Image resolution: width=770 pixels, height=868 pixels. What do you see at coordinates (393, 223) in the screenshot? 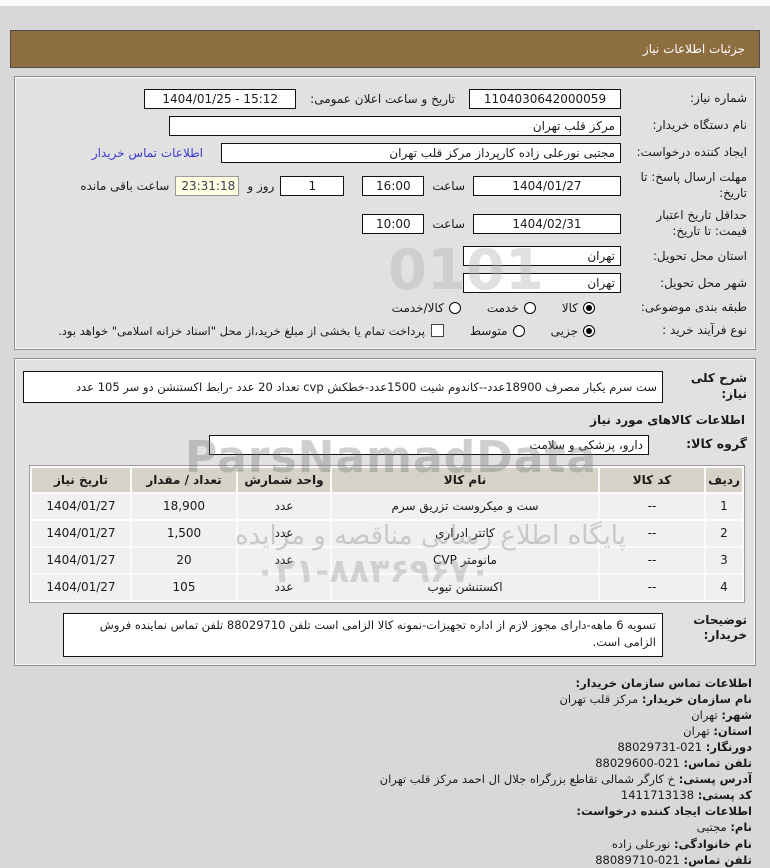
I see `price-validity-time-field: 10:00` at bounding box center [393, 223].